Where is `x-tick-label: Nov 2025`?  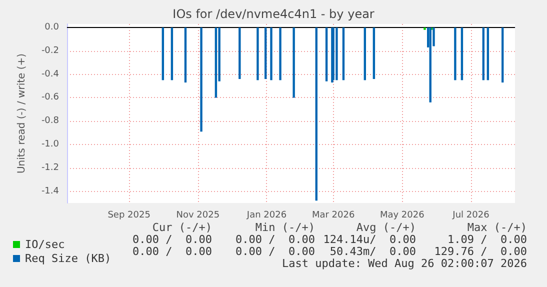
x-tick-label: Nov 2025 is located at coordinates (198, 215).